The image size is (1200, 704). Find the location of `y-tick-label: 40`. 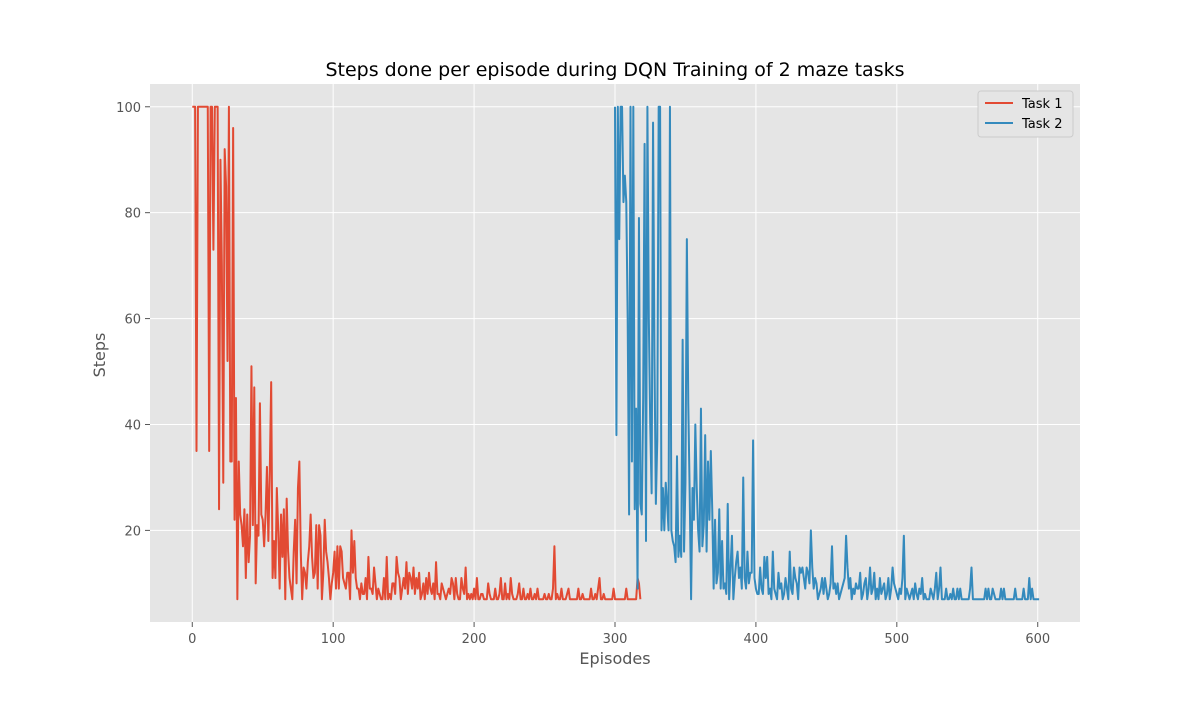

y-tick-label: 40 is located at coordinates (132, 425).